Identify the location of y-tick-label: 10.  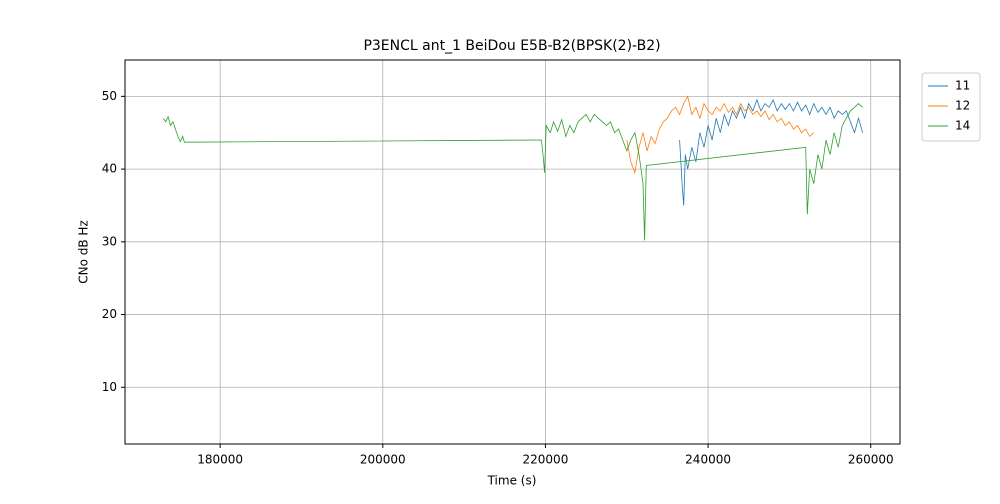
(109, 387).